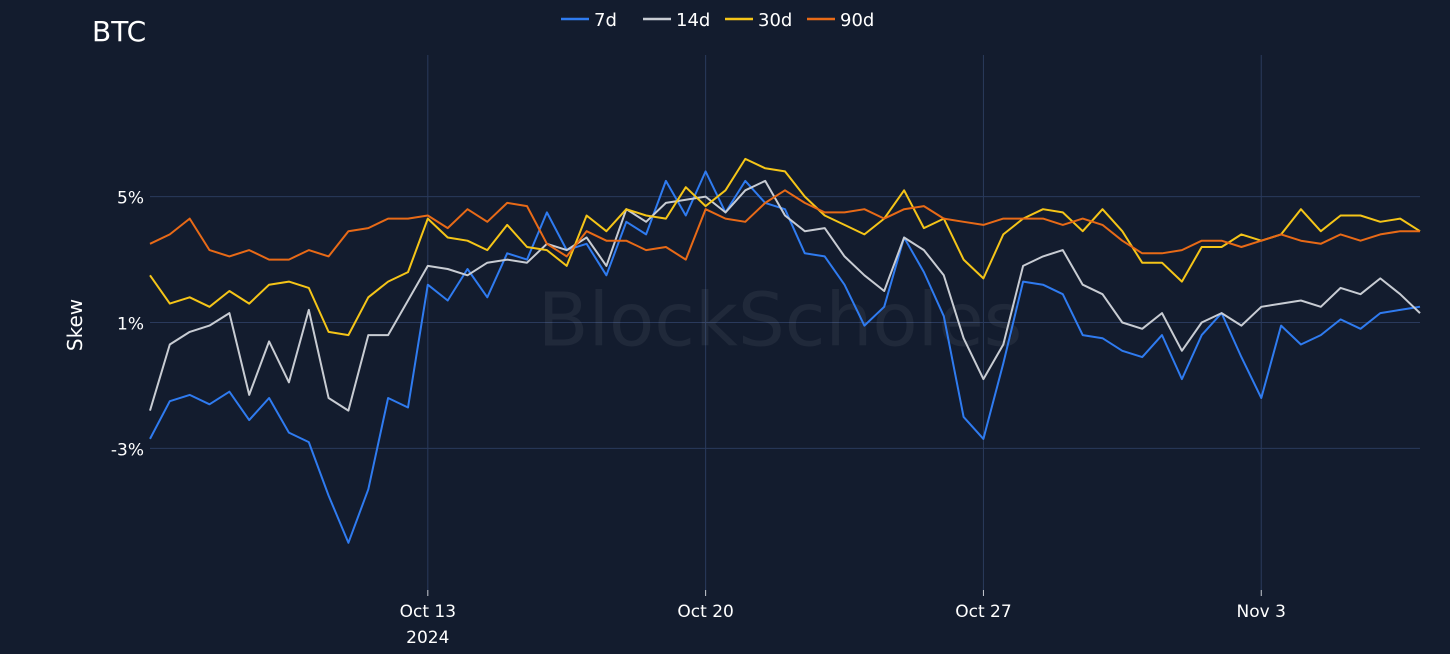  What do you see at coordinates (119, 31) in the screenshot?
I see `chart-title: BTC` at bounding box center [119, 31].